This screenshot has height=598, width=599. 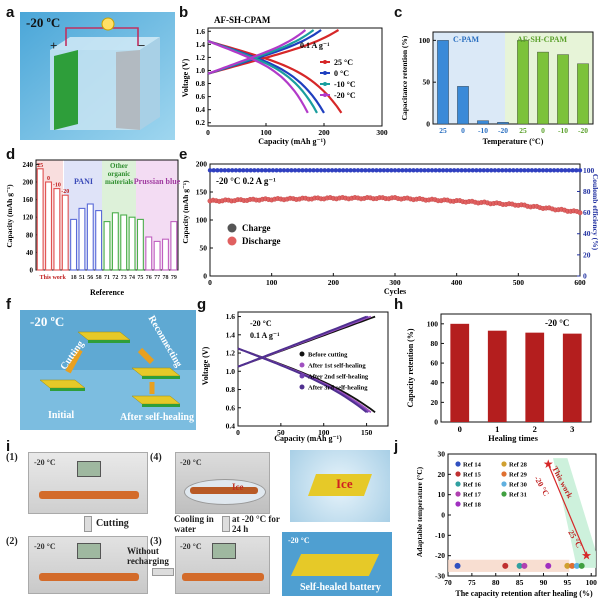 What do you see at coordinates (231, 407) in the screenshot?
I see `g-ytick-label: 0.6` at bounding box center [231, 407].